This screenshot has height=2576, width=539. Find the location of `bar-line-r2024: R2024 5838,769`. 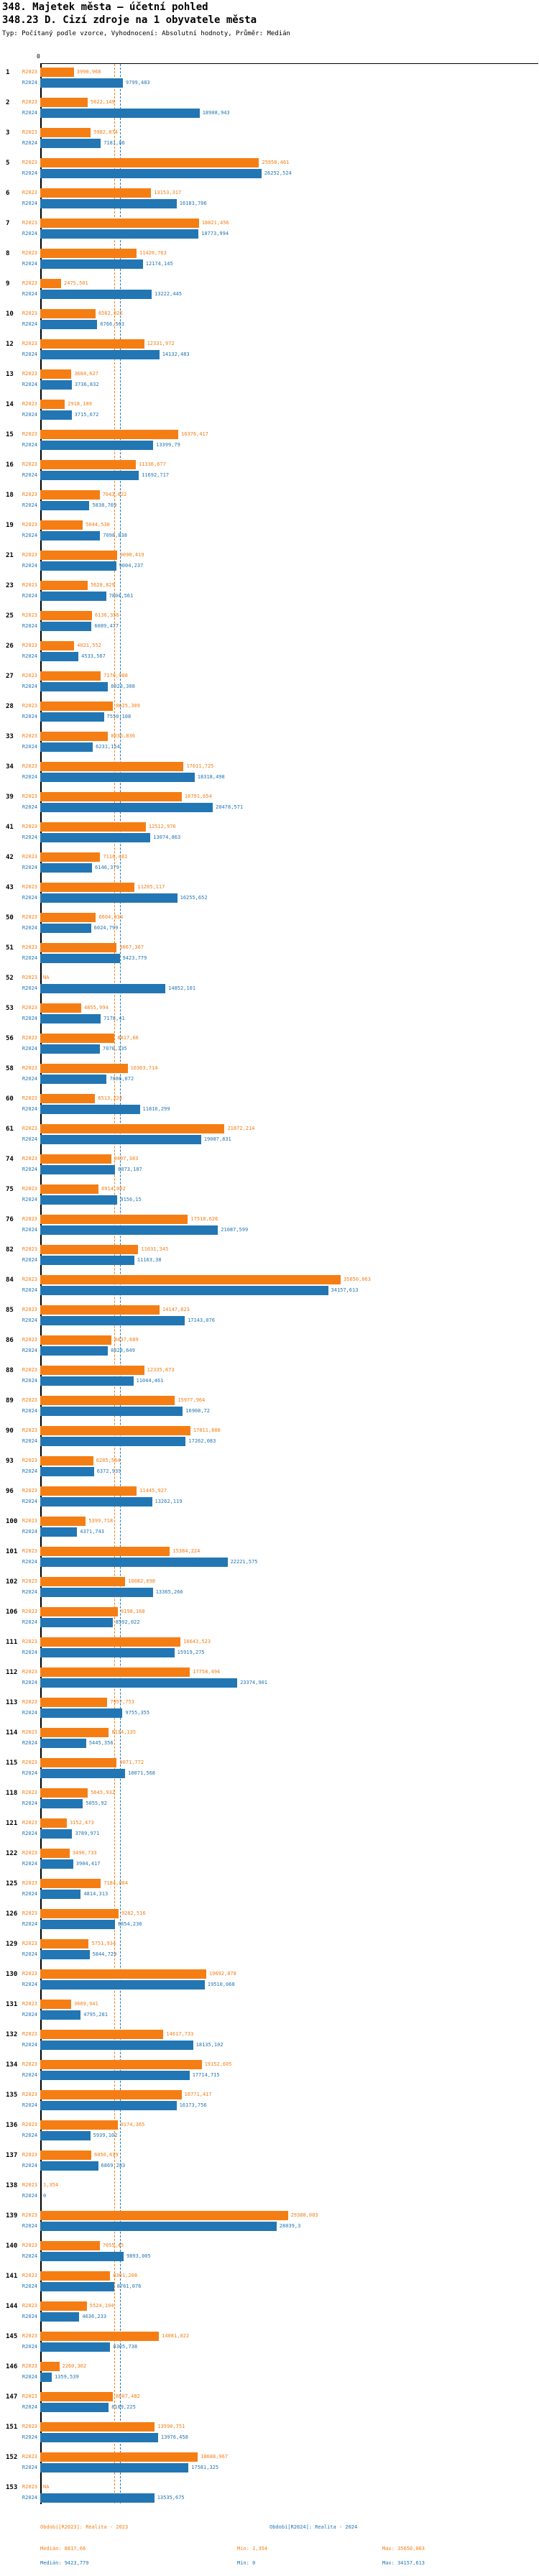

bar-line-r2024: R2024 5838,769 is located at coordinates (269, 505).